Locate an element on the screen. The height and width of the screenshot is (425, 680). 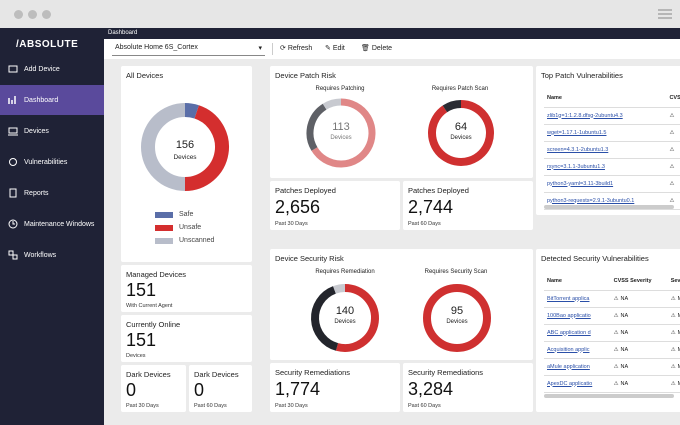
vulnerability-link: python3-requests=2.9.1-3ubuntu0.1 is located at coordinates (591, 200).